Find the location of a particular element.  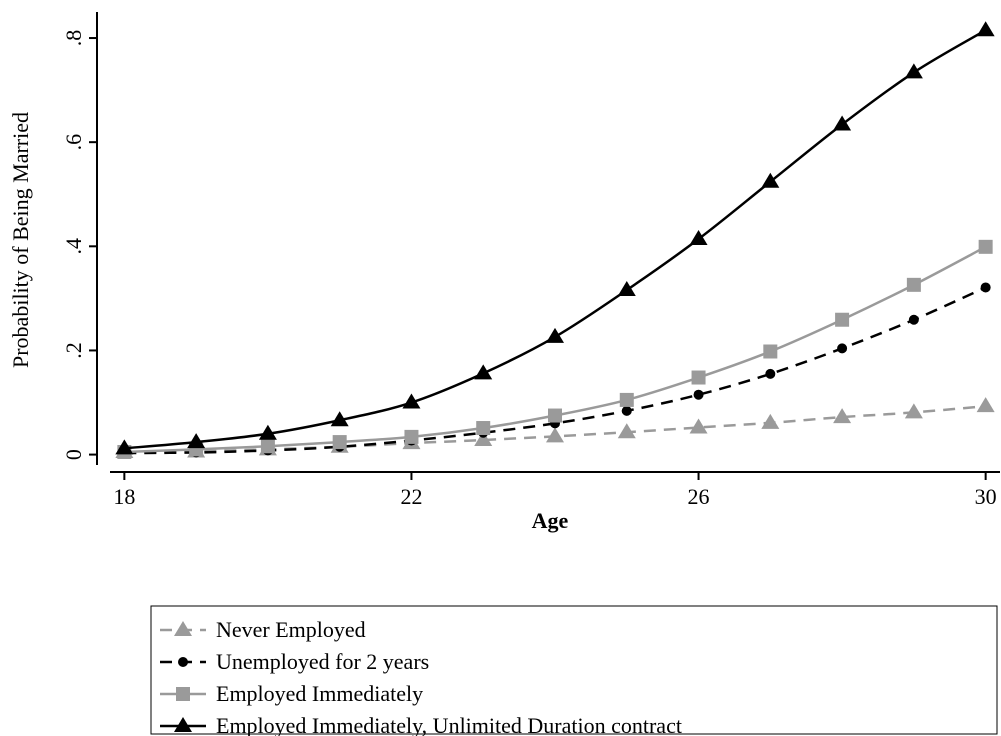

y-tick-label: .2 is located at coordinates (73, 350).